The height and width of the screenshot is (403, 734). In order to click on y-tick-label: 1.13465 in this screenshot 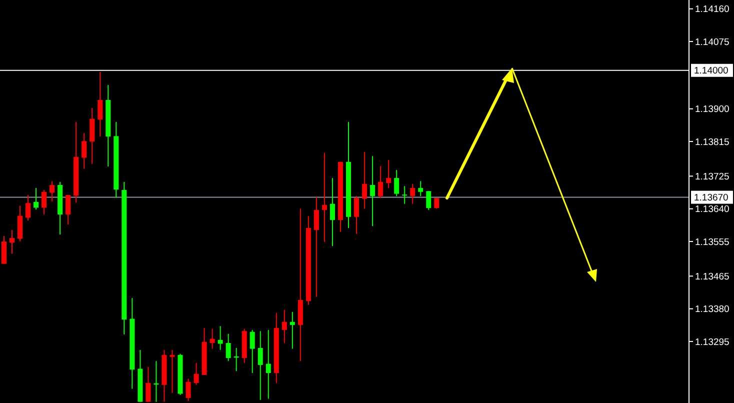, I will do `click(712, 276)`.